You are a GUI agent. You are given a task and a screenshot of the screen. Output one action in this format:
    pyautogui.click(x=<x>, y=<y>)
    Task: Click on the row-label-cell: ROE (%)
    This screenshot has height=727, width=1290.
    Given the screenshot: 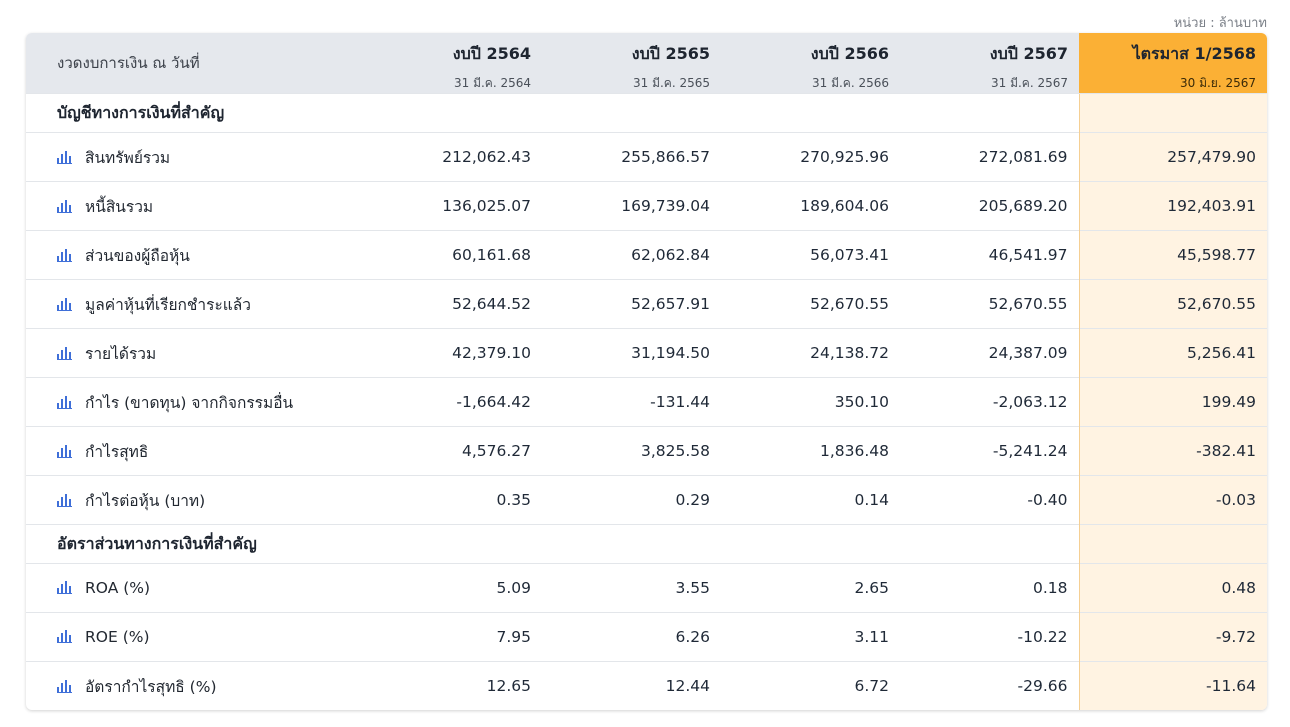 What is the action you would take?
    pyautogui.click(x=194, y=637)
    